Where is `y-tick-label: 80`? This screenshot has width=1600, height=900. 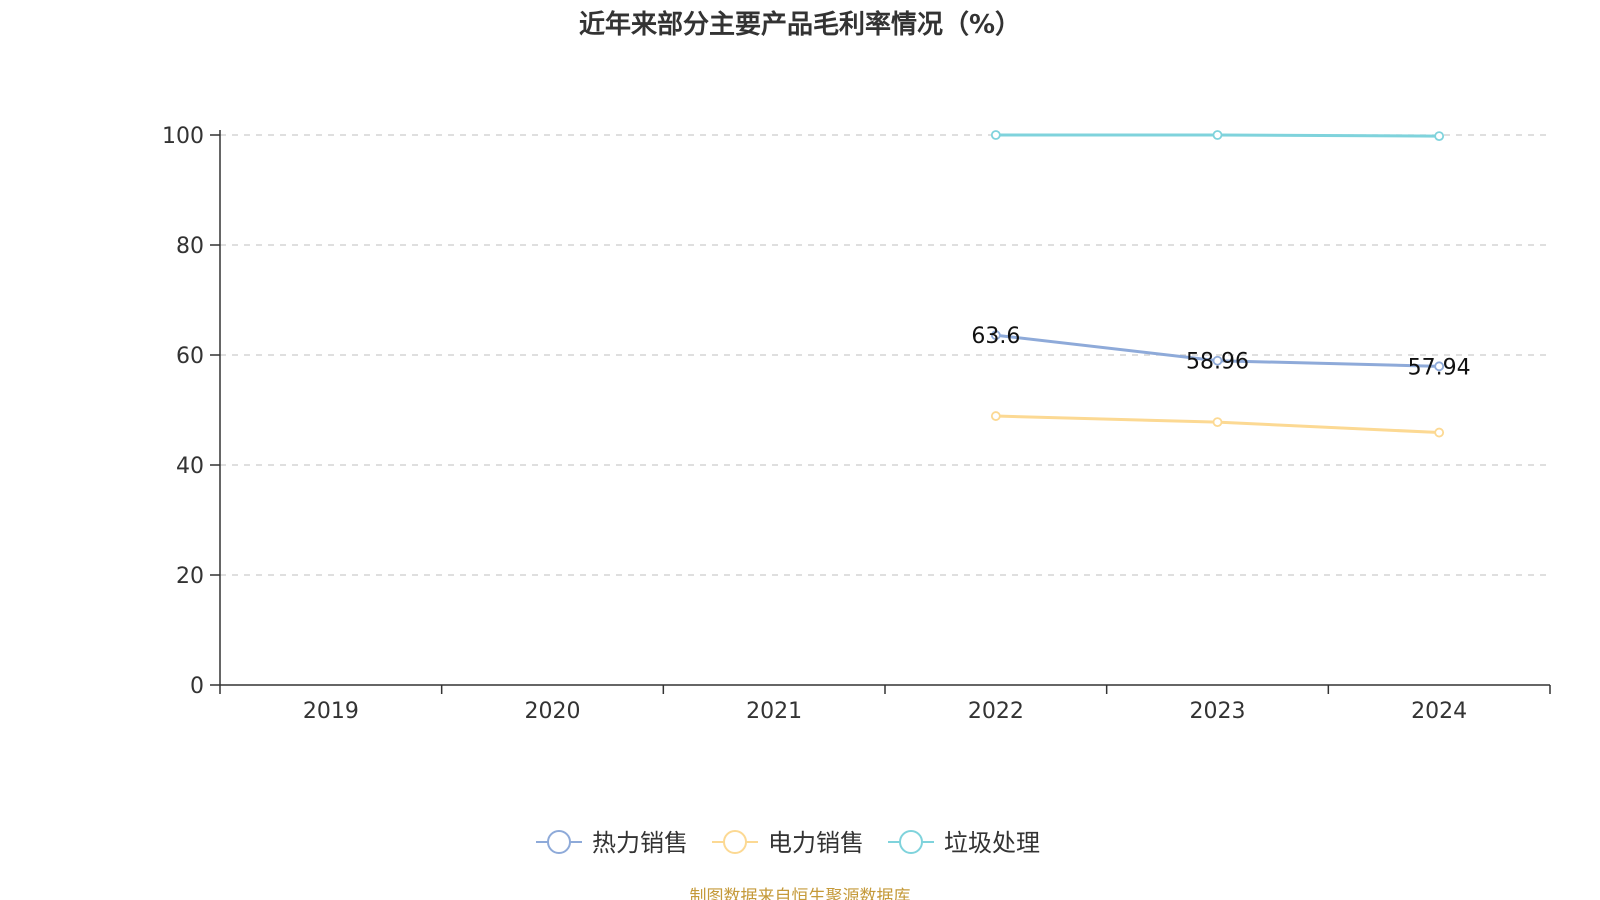 y-tick-label: 80 is located at coordinates (190, 246).